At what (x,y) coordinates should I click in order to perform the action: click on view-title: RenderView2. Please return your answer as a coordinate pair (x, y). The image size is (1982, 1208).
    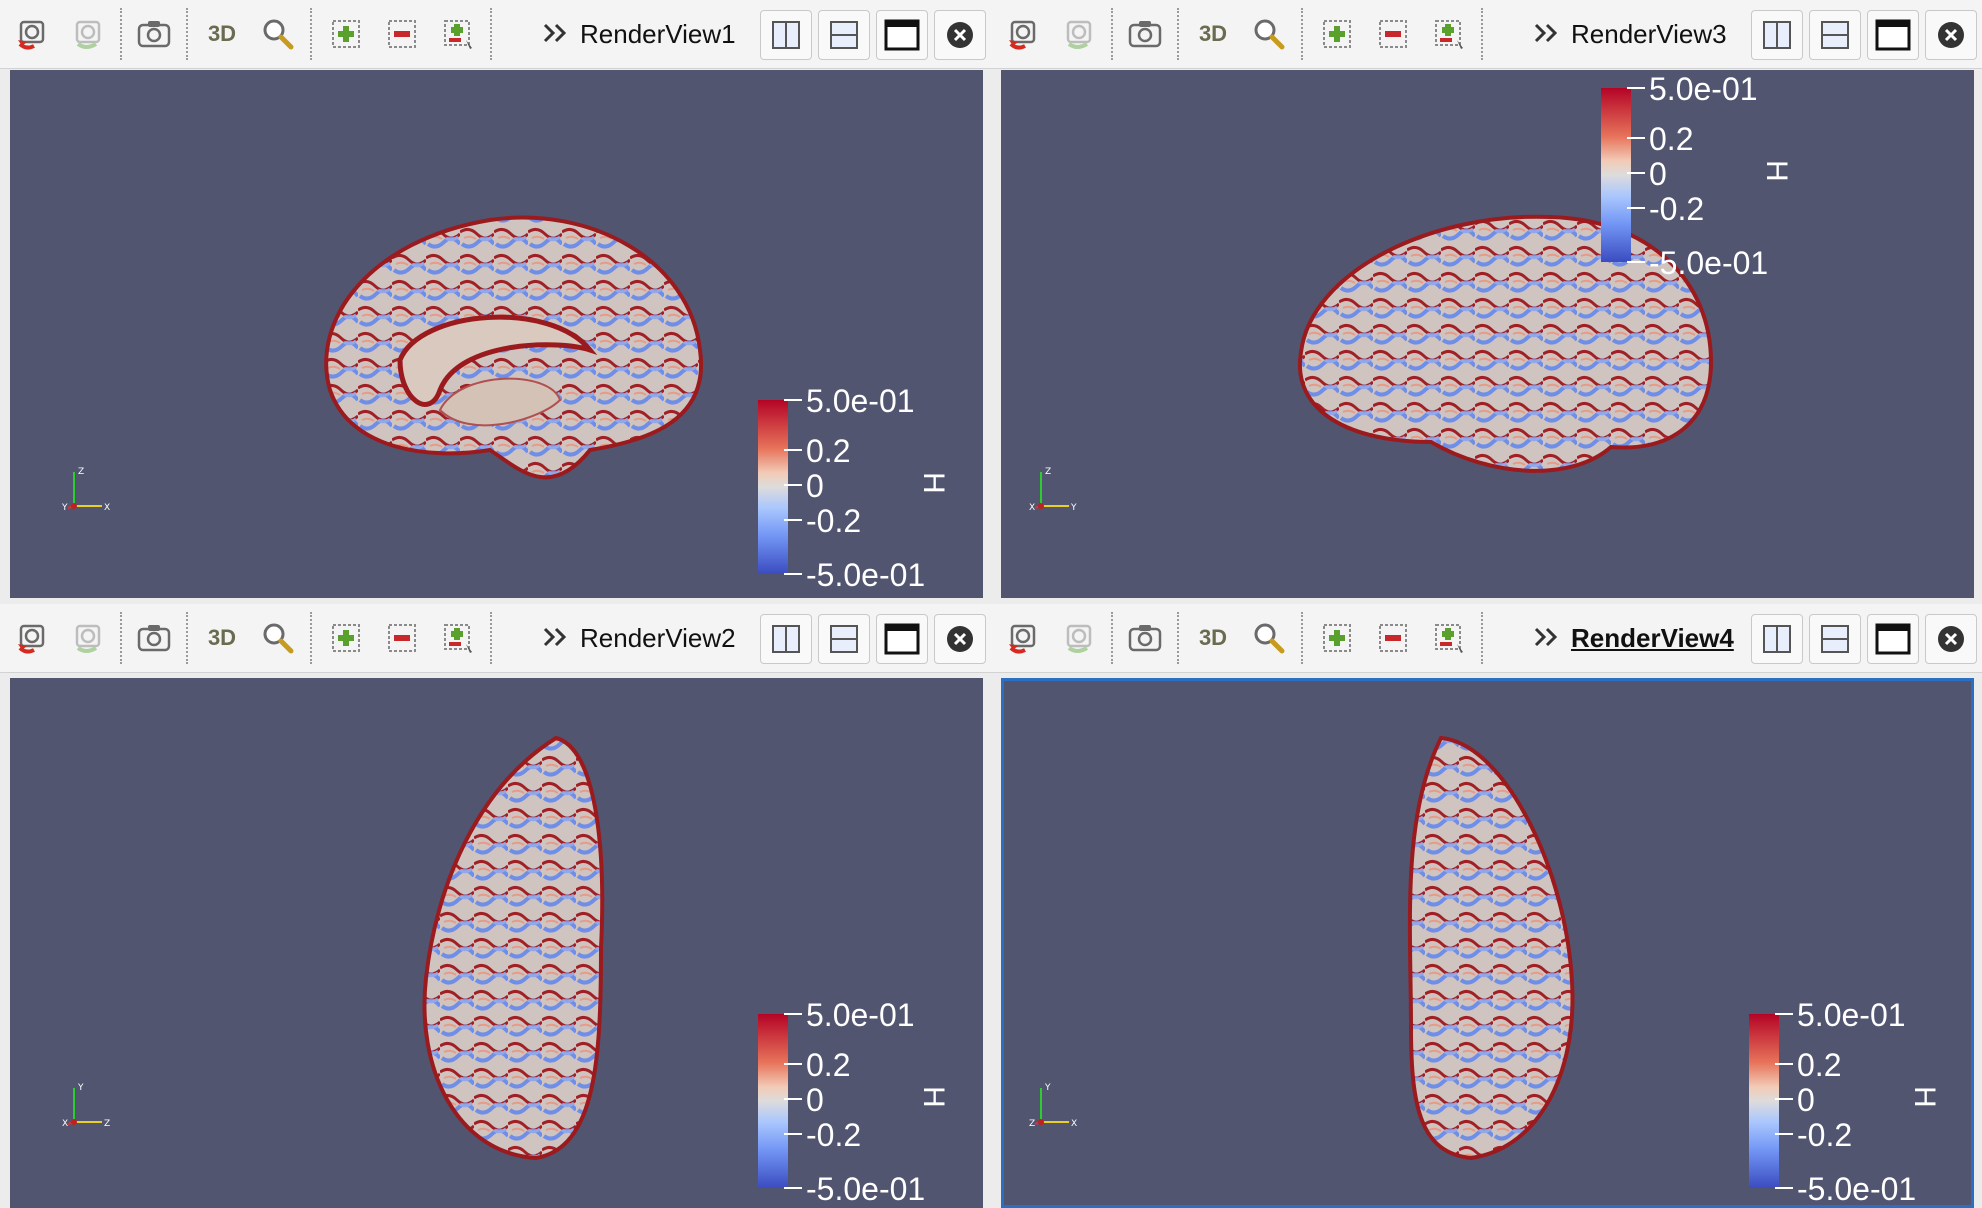
    Looking at the image, I should click on (658, 638).